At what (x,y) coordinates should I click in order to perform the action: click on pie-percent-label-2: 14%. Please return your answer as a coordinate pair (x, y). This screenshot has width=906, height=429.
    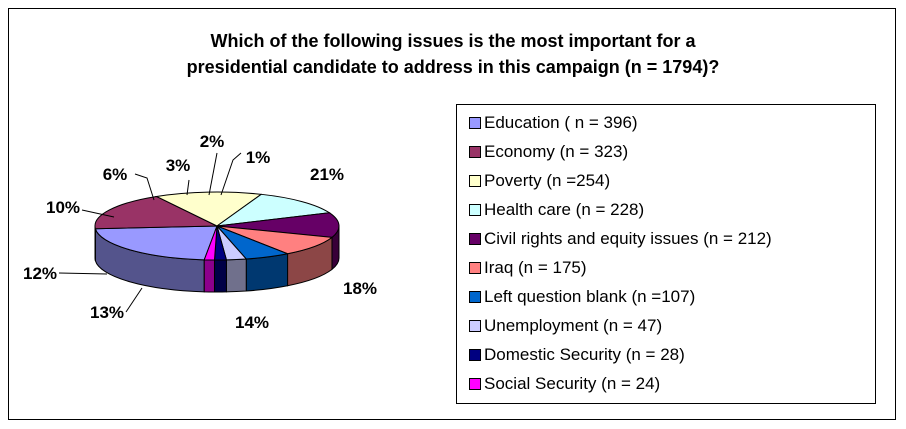
    Looking at the image, I should click on (252, 322).